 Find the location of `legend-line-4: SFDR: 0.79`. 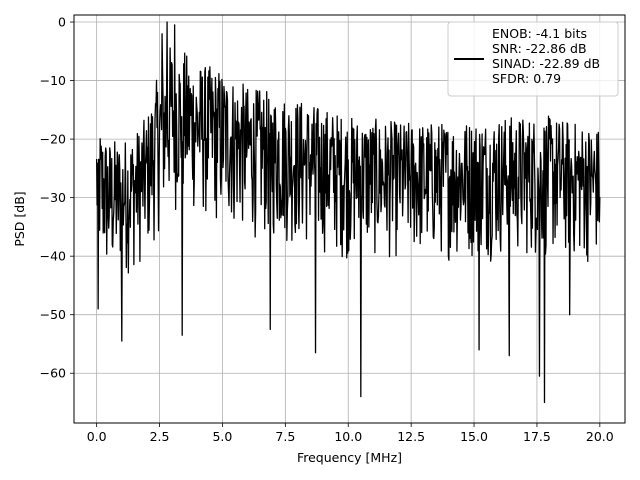

legend-line-4: SFDR: 0.79 is located at coordinates (526, 78).